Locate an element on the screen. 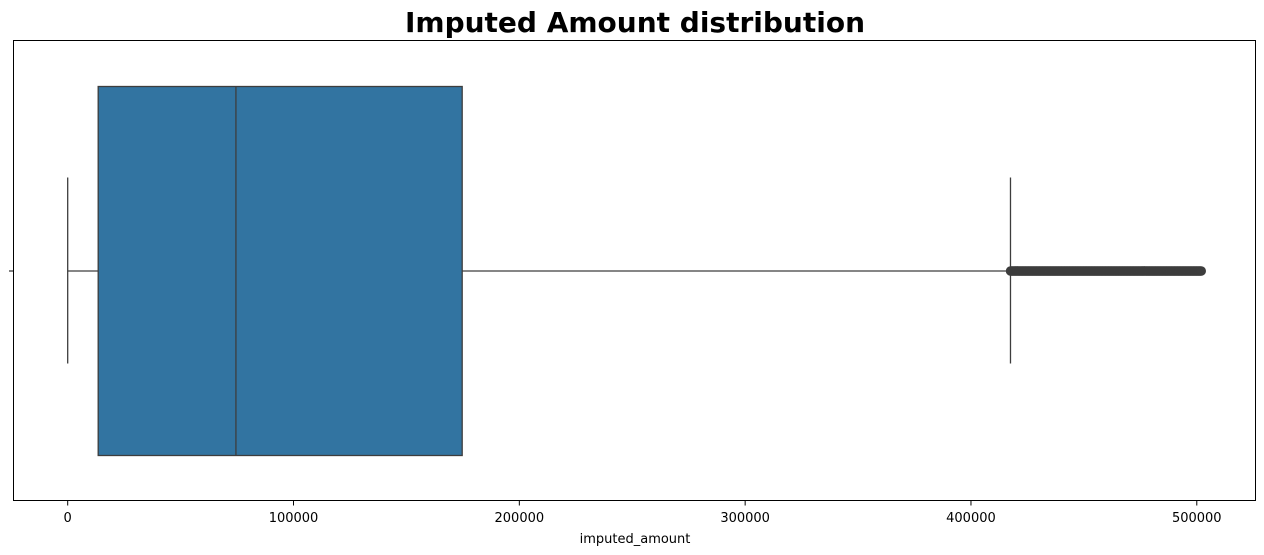 This screenshot has width=1264, height=555. x-tick-label: 200000 is located at coordinates (520, 518).